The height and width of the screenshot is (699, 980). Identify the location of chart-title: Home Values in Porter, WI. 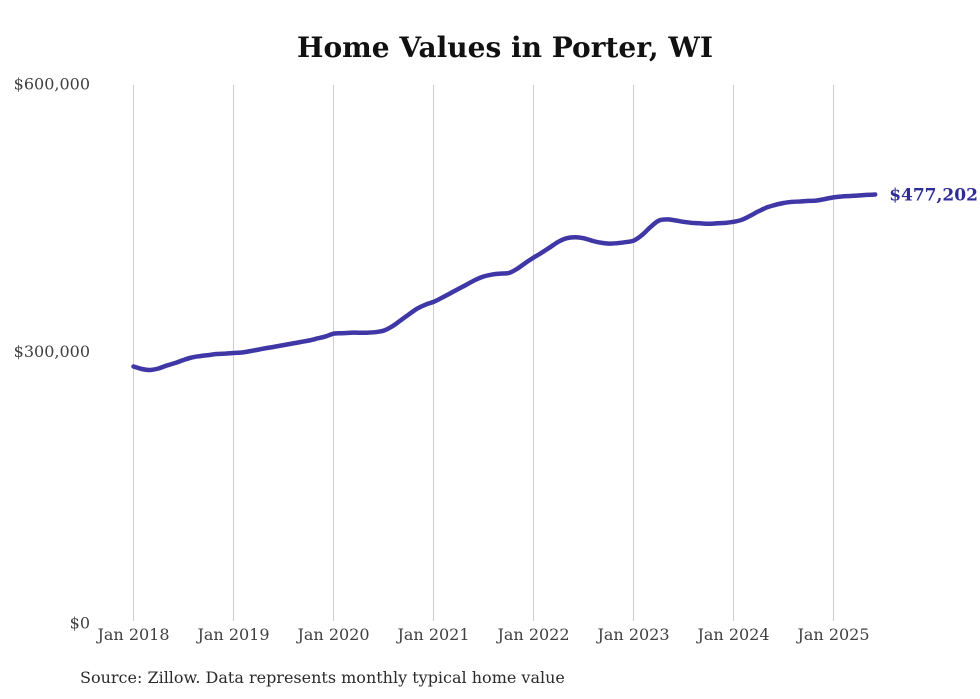
(505, 47).